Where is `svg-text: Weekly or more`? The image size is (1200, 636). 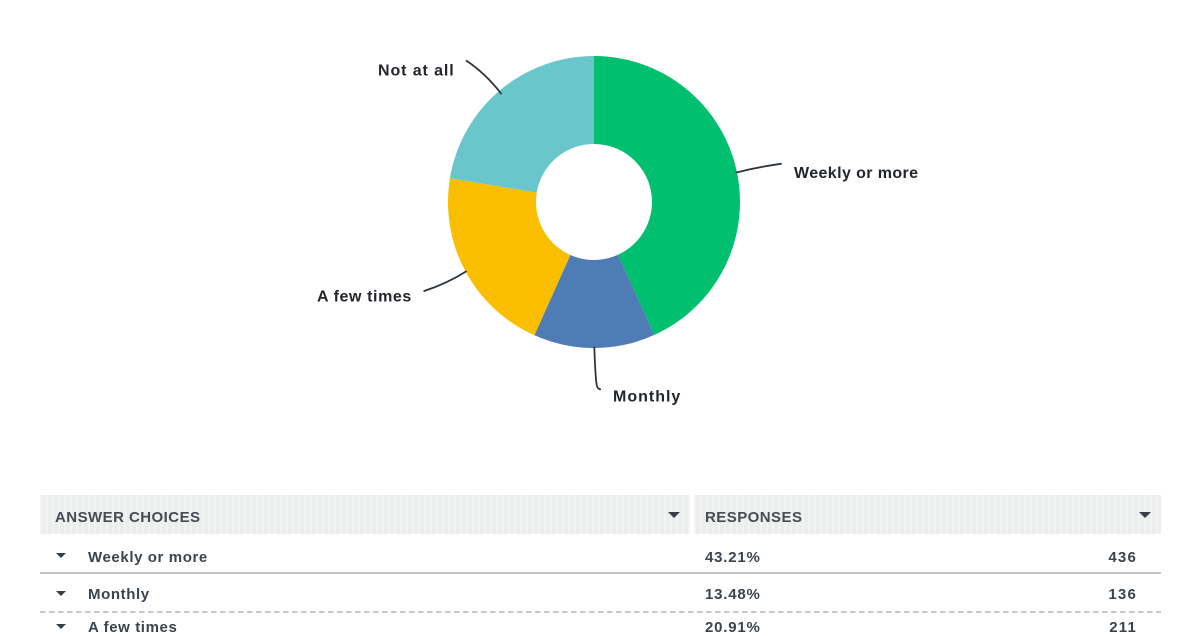
svg-text: Weekly or more is located at coordinates (856, 173).